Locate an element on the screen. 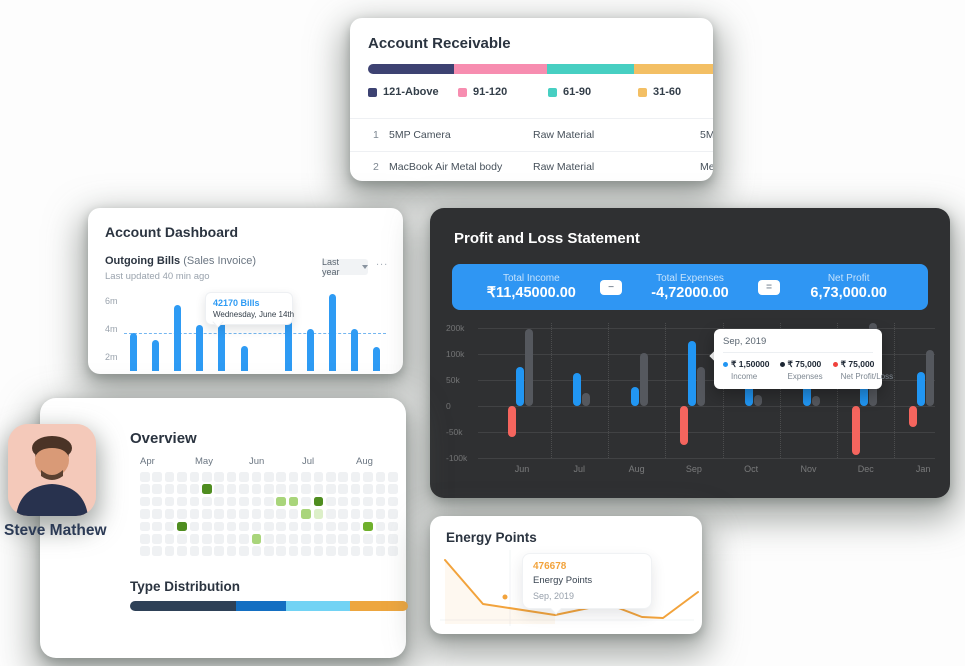 This screenshot has height=666, width=965. legend-item-31-60: 31-60 is located at coordinates (675, 92).